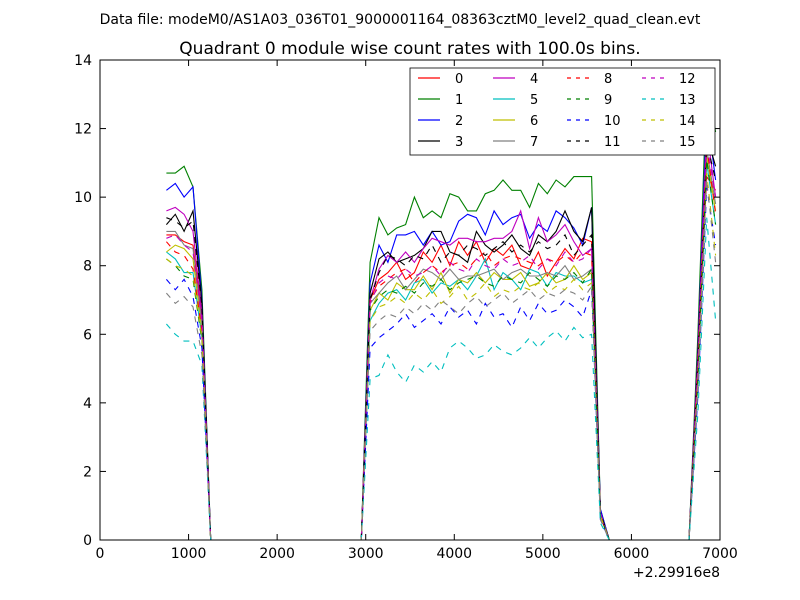 This screenshot has width=800, height=600. I want to click on legend-label-1: 1, so click(459, 100).